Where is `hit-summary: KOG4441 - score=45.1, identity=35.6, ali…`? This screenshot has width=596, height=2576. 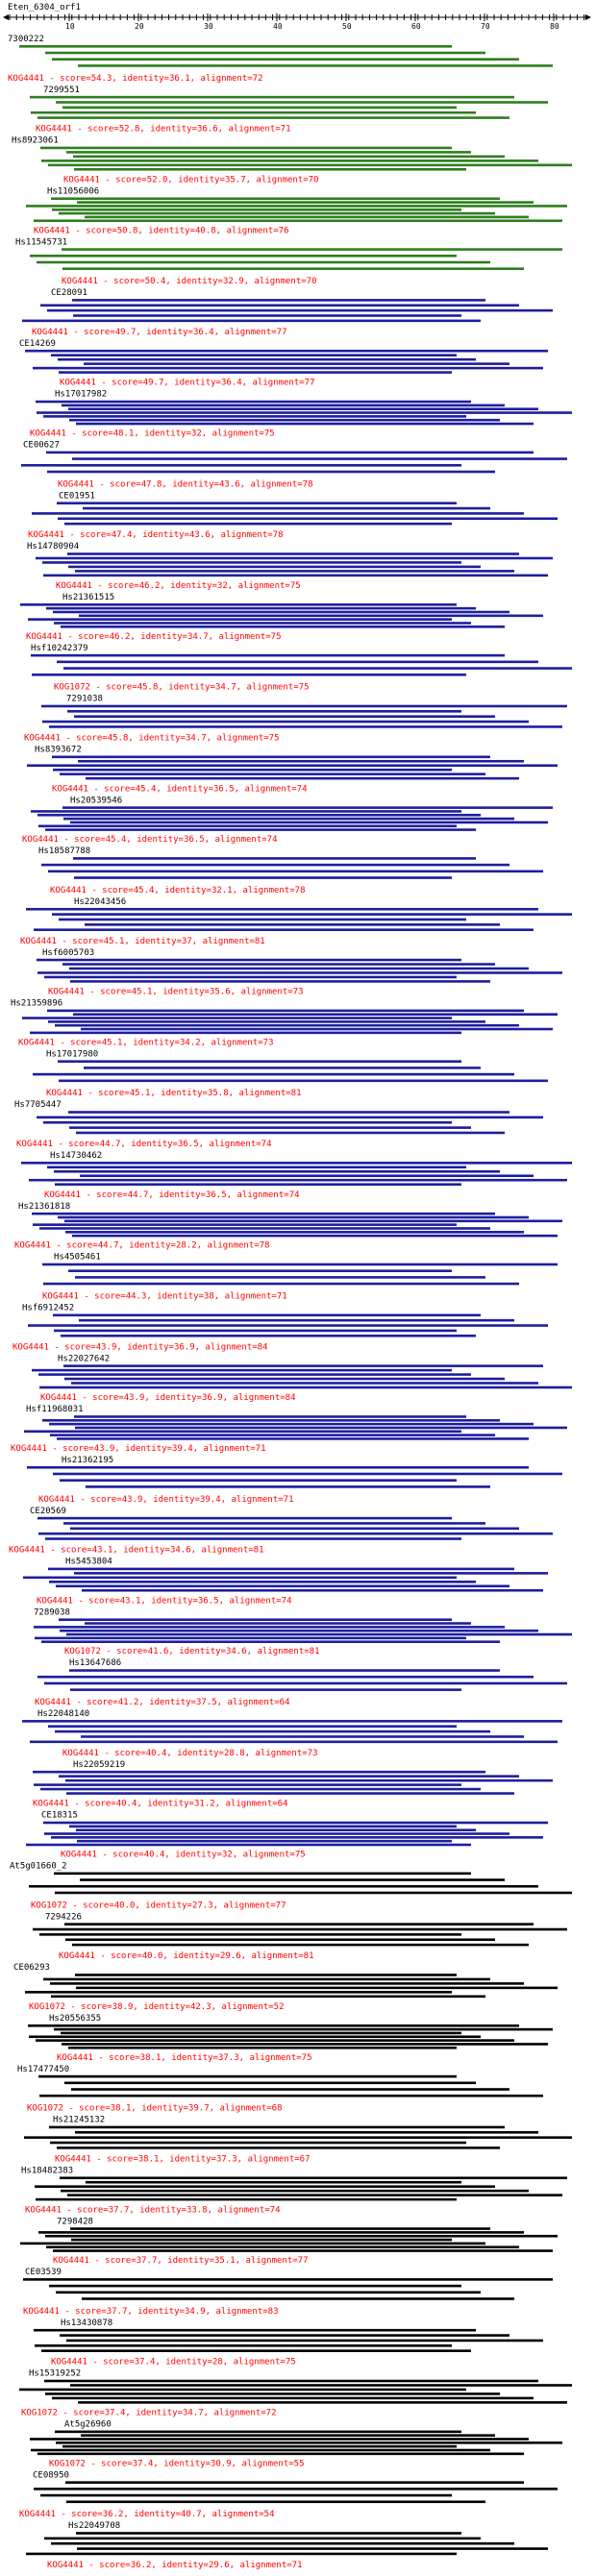
hit-summary: KOG4441 - score=45.1, identity=35.6, ali… is located at coordinates (176, 992).